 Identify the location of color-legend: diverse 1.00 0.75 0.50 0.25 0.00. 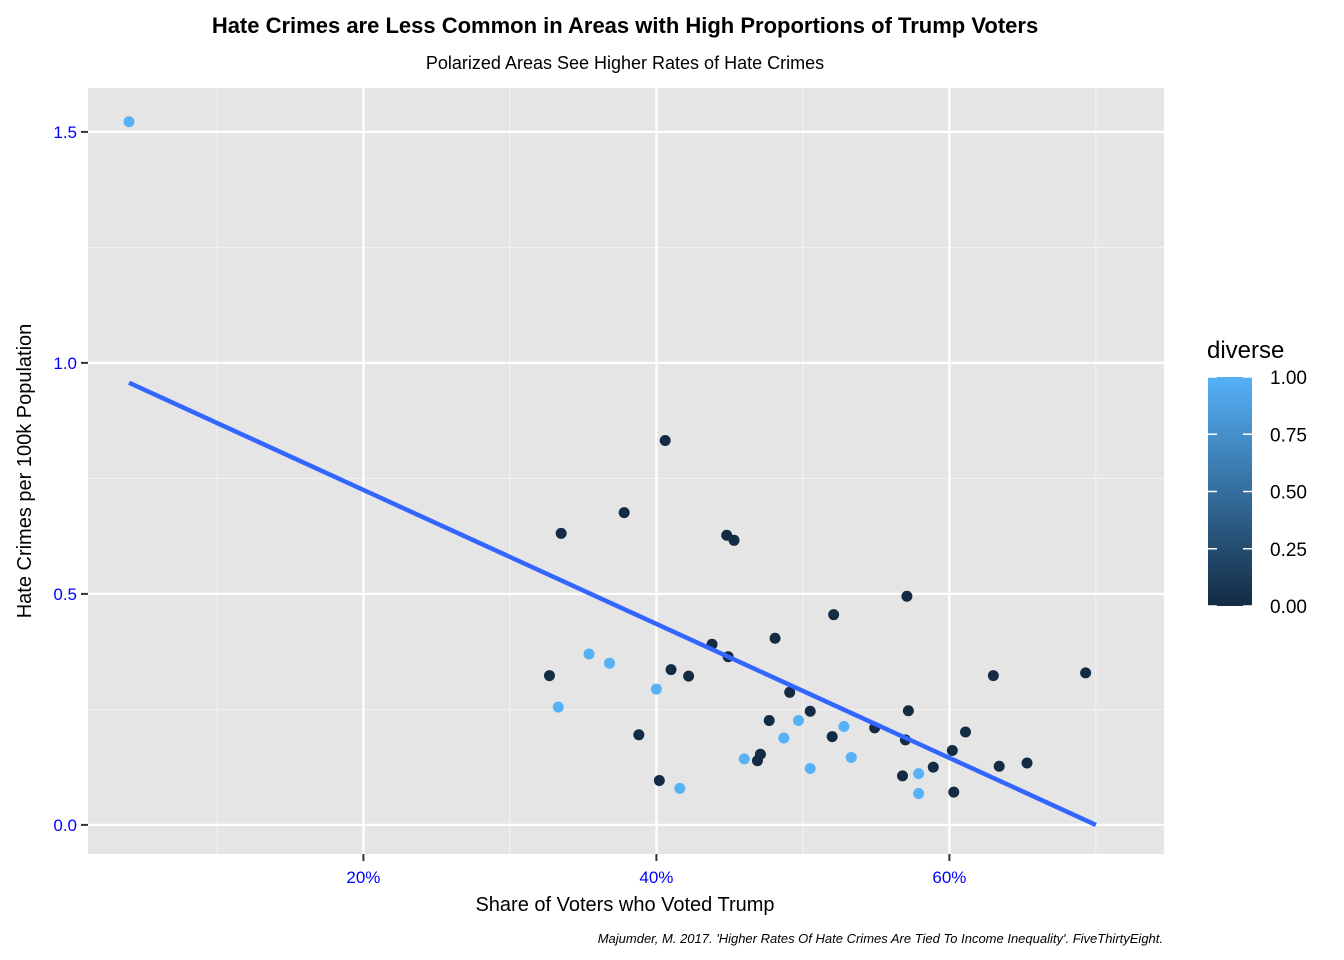
(1257, 477).